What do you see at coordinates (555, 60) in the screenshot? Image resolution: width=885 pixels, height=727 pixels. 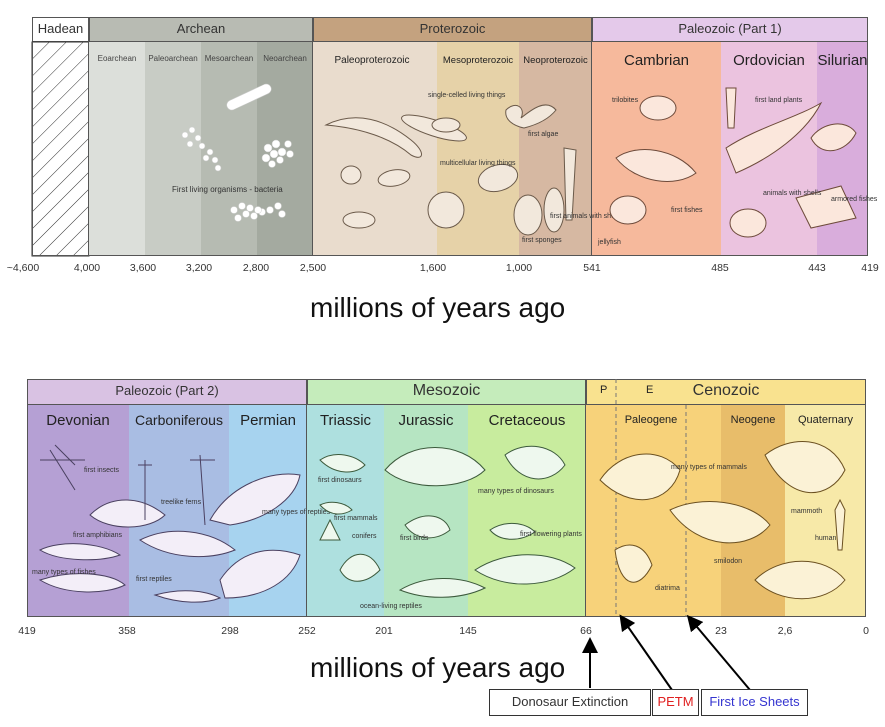 I see `label-neoproterozoic: Neoproterozoic` at bounding box center [555, 60].